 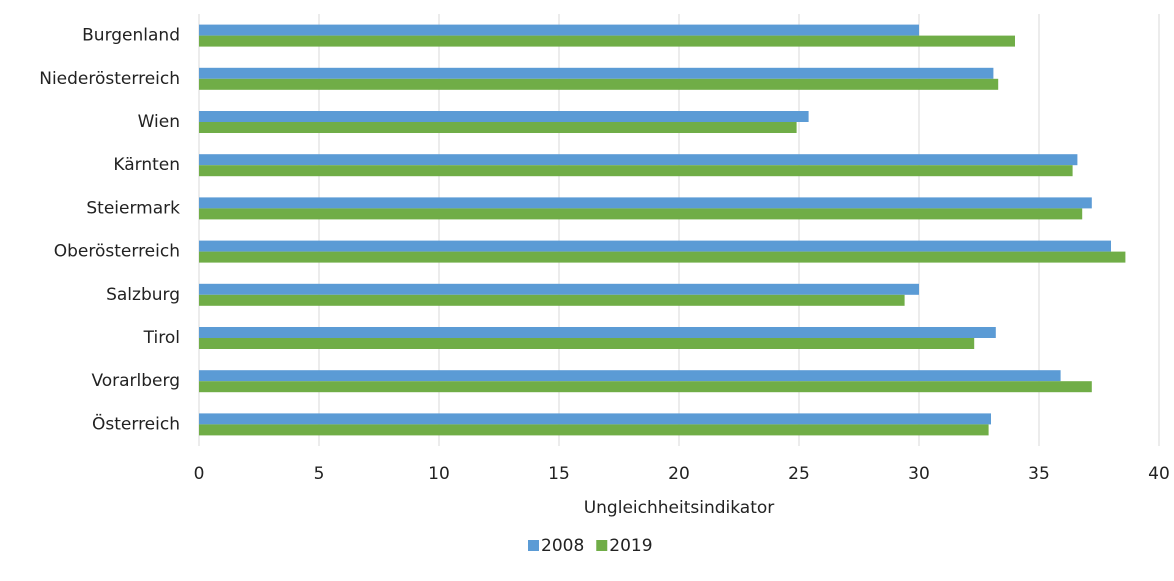 I want to click on y-tick-label: Niederösterreich, so click(x=109, y=79).